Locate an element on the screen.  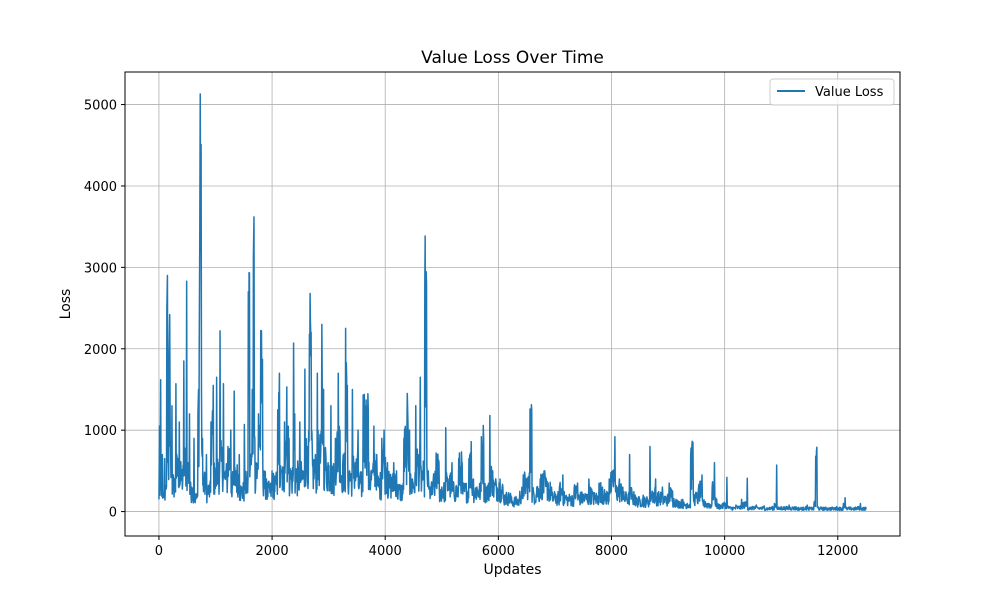
legend-box is located at coordinates (832, 92).